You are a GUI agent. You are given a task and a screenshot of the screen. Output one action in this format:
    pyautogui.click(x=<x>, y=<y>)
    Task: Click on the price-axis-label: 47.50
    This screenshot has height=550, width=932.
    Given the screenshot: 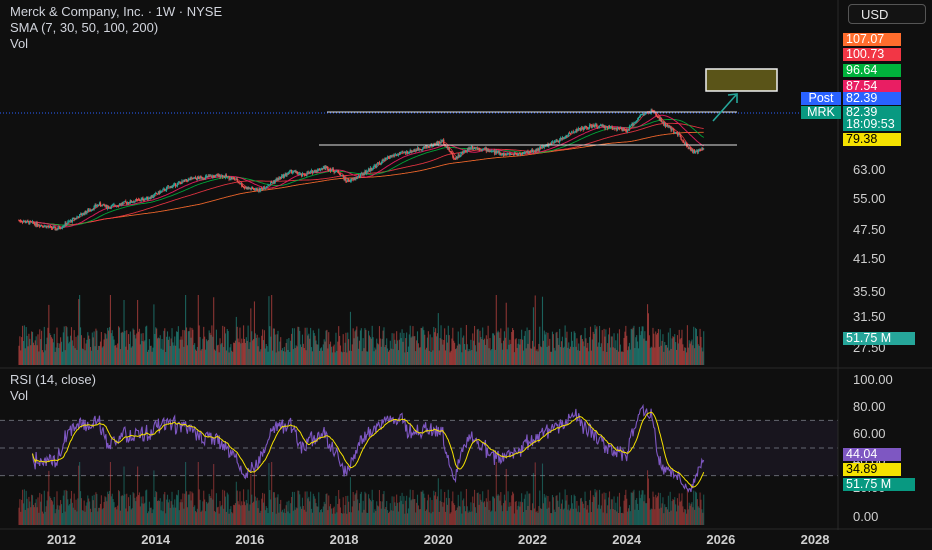 What is the action you would take?
    pyautogui.click(x=869, y=229)
    